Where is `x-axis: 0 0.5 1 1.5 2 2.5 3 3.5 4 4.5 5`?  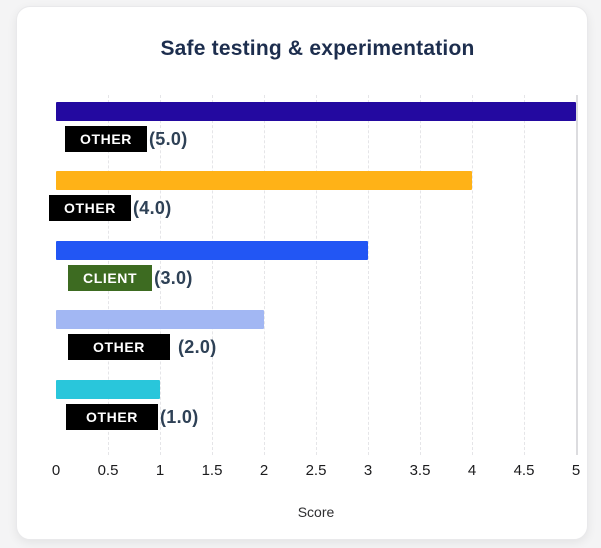 x-axis: 0 0.5 1 1.5 2 2.5 3 3.5 4 4.5 5 is located at coordinates (316, 471).